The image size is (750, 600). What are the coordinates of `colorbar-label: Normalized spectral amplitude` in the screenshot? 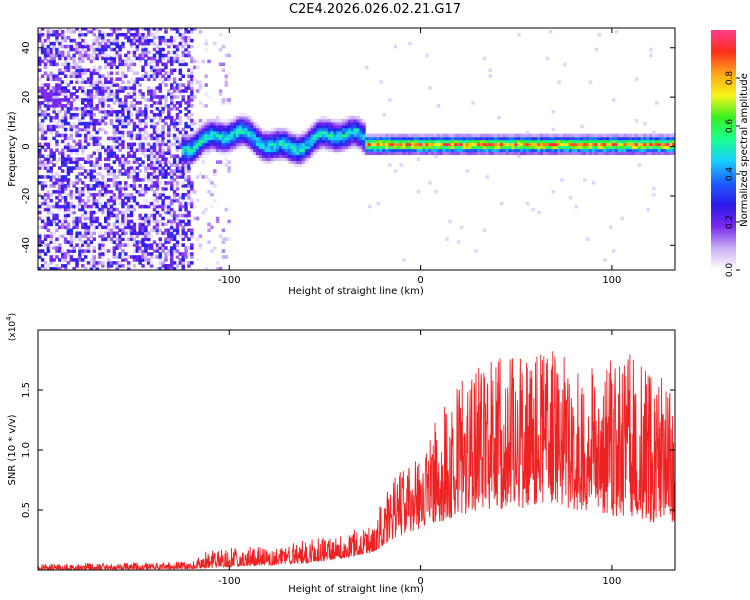 It's located at (744, 150).